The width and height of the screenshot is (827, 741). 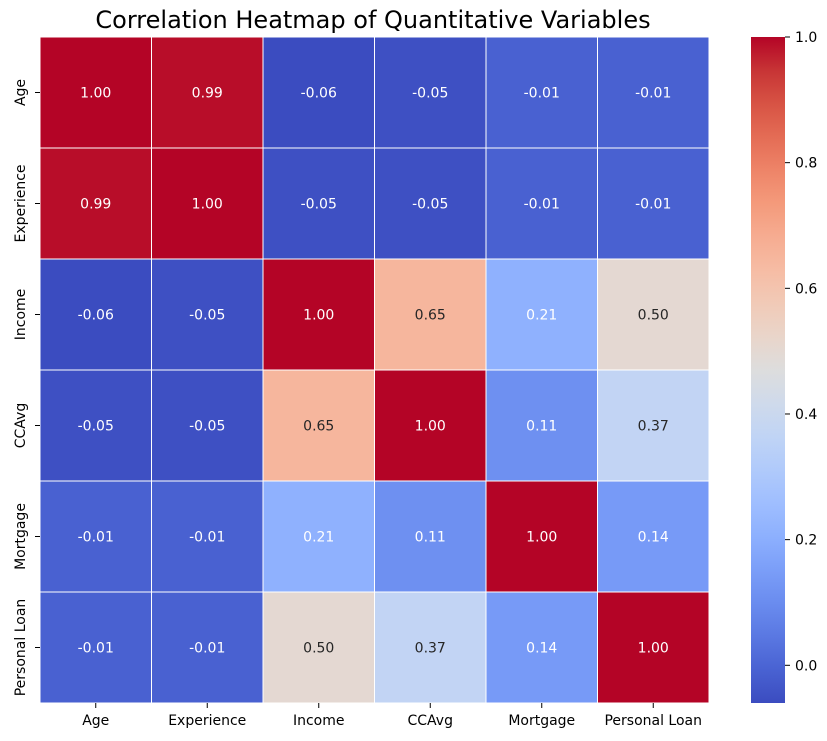 I want to click on colorbar-tick-label: 0.8, so click(x=806, y=164).